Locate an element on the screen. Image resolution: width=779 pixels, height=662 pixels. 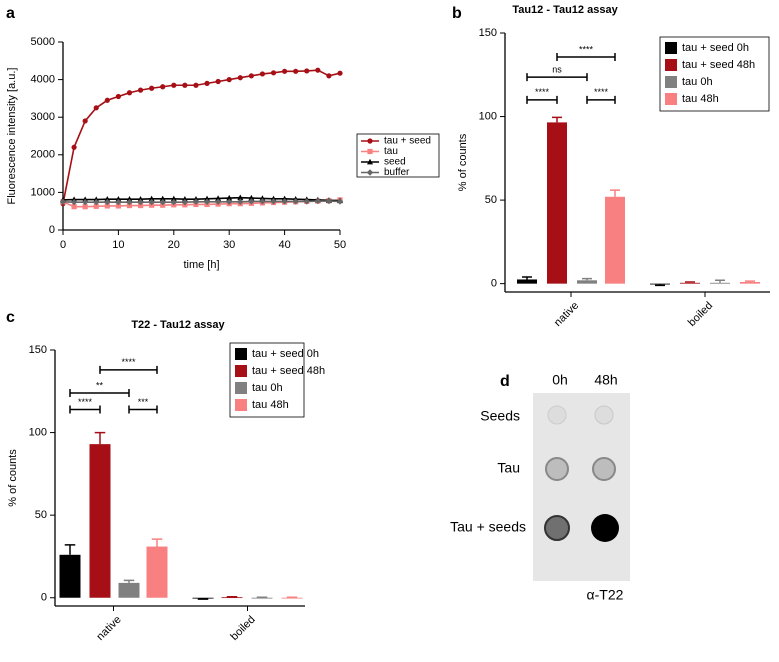
x-tick-label: 10 is located at coordinates (118, 245).